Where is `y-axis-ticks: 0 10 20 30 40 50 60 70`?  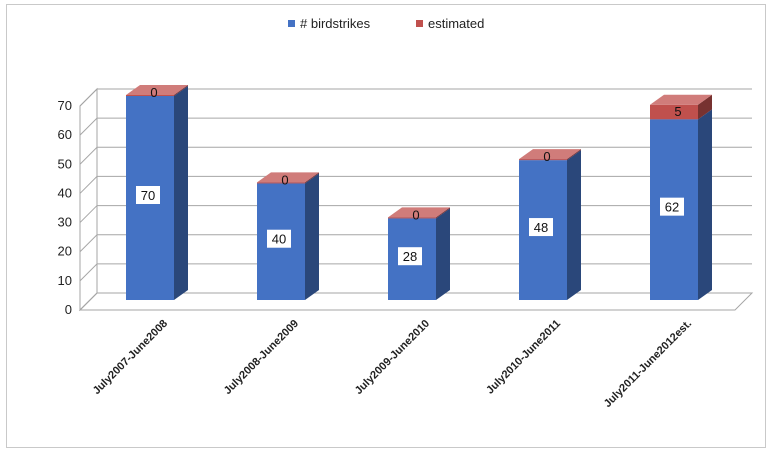 y-axis-ticks: 0 10 20 30 40 50 60 70 is located at coordinates (65, 207).